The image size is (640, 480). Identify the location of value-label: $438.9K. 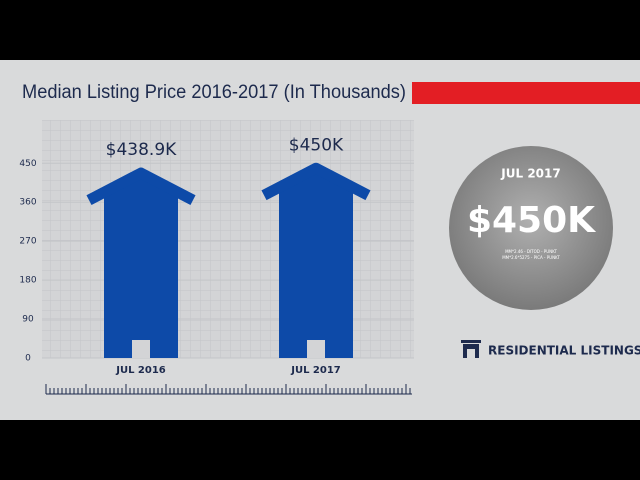
(141, 150).